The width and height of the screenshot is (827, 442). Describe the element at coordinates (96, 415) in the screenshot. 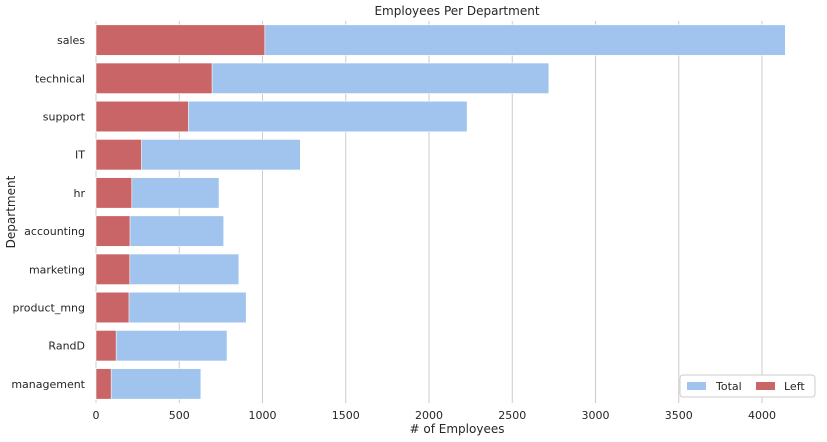

I see `x-tick-0: 0` at that location.